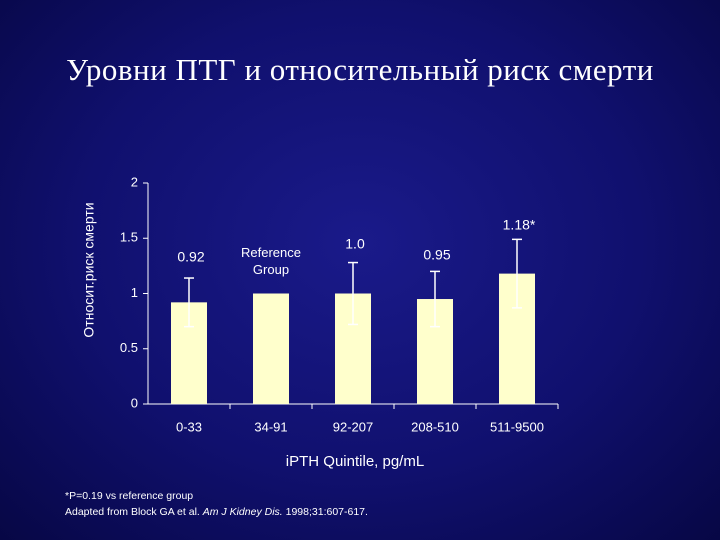  What do you see at coordinates (89, 269) in the screenshot?
I see `y-axis-label: Относит.риск смерти` at bounding box center [89, 269].